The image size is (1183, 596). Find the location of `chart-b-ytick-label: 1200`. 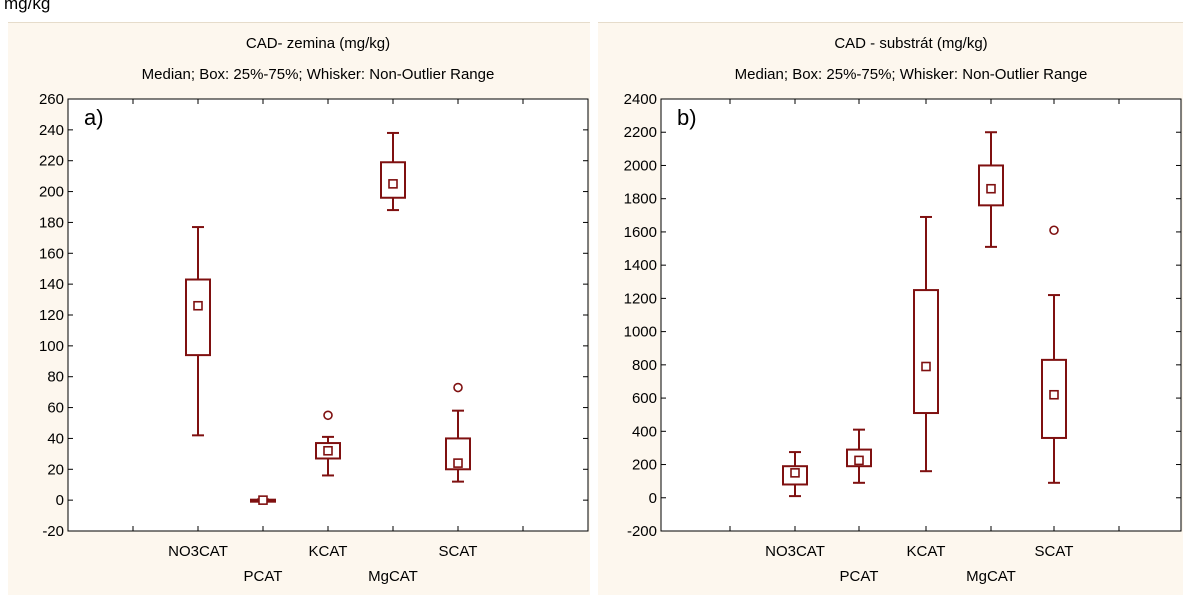

chart-b-ytick-label: 1200 is located at coordinates (640, 298).